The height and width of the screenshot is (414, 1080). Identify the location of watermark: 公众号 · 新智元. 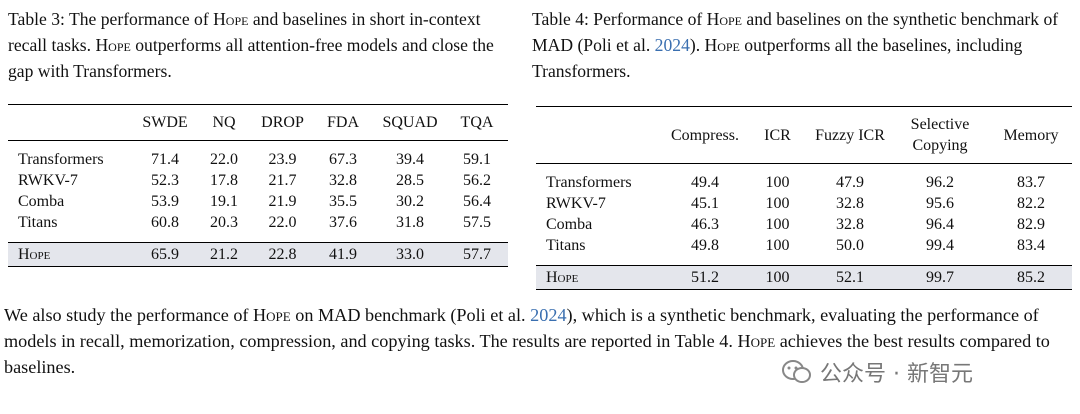
(877, 372).